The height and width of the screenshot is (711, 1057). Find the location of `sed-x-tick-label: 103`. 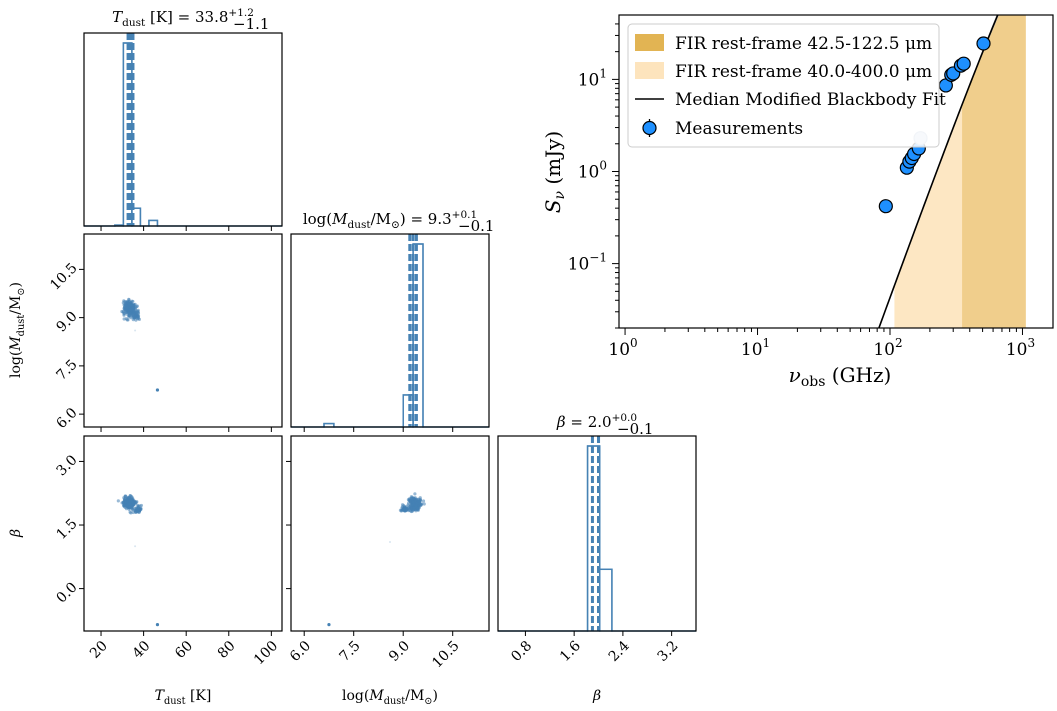

sed-x-tick-label: 103 is located at coordinates (1020, 348).